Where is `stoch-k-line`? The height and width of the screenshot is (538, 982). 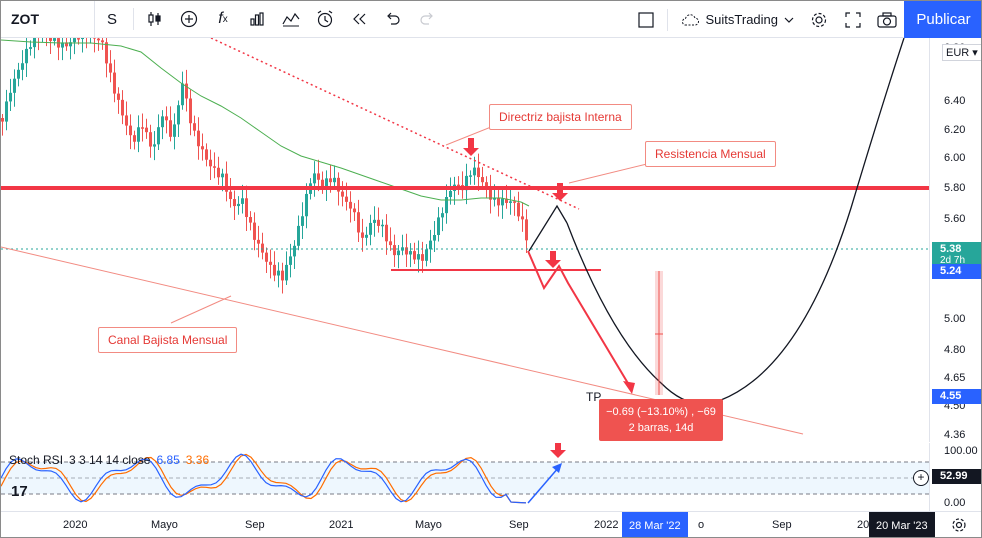 stoch-k-line is located at coordinates (264, 478).